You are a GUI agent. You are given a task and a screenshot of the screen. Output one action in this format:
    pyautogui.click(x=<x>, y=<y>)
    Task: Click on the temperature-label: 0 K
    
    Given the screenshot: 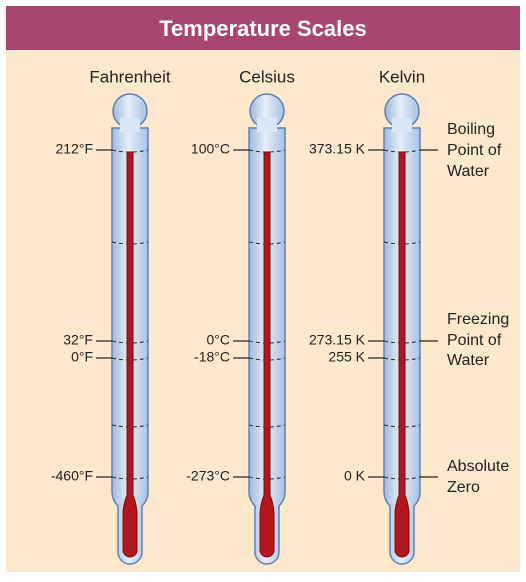 What is the action you would take?
    pyautogui.click(x=355, y=476)
    